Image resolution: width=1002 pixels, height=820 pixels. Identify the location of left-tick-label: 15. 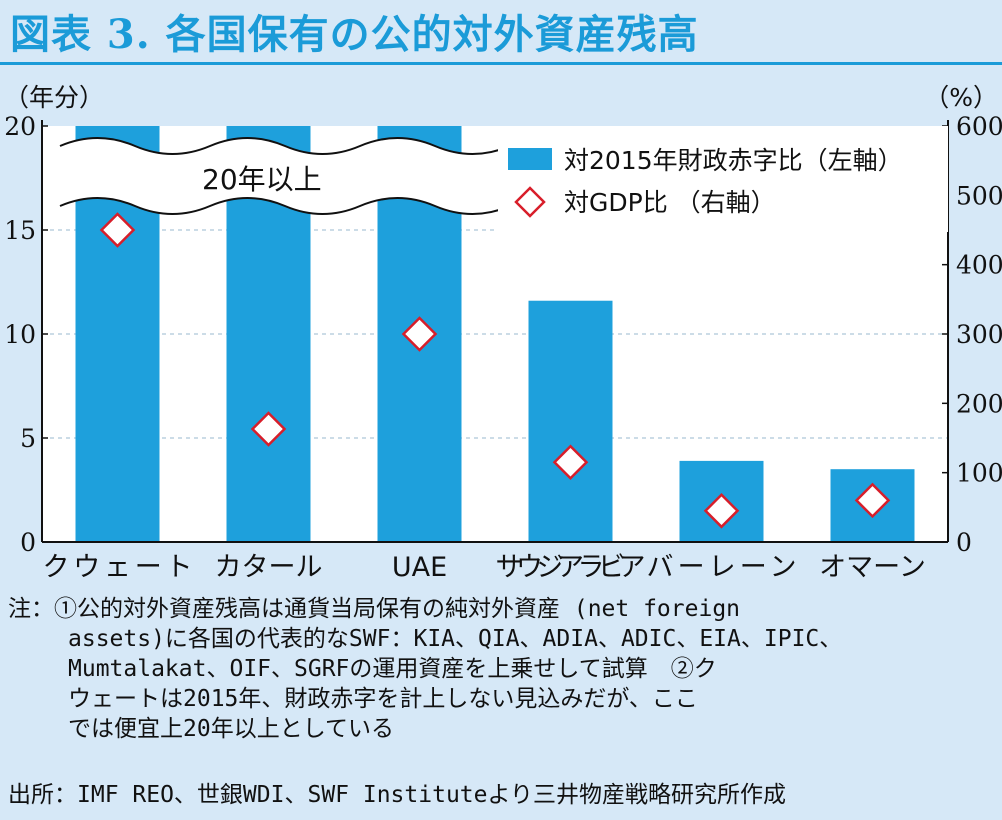
(20, 230).